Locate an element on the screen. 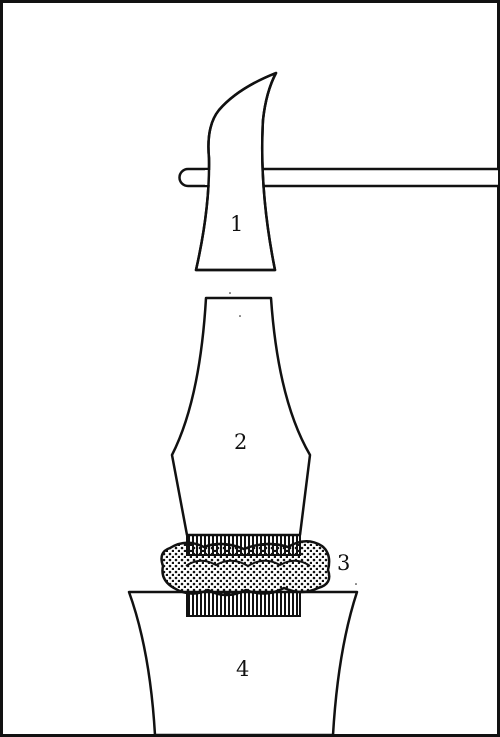 This screenshot has height=737, width=500. label-part-3: 3 is located at coordinates (343, 563).